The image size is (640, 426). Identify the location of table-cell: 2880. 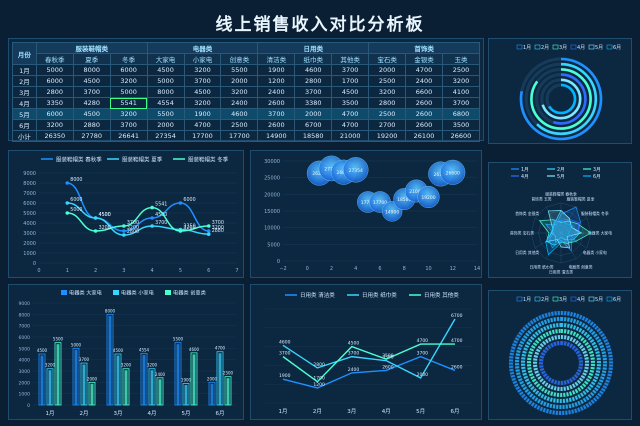
(91, 125).